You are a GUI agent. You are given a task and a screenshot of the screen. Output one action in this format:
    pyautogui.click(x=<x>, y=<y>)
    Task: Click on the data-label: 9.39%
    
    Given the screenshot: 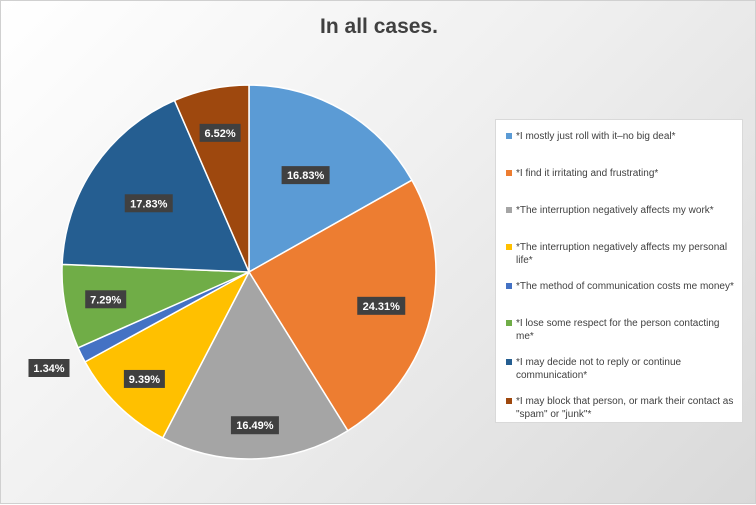 What is the action you would take?
    pyautogui.click(x=144, y=378)
    